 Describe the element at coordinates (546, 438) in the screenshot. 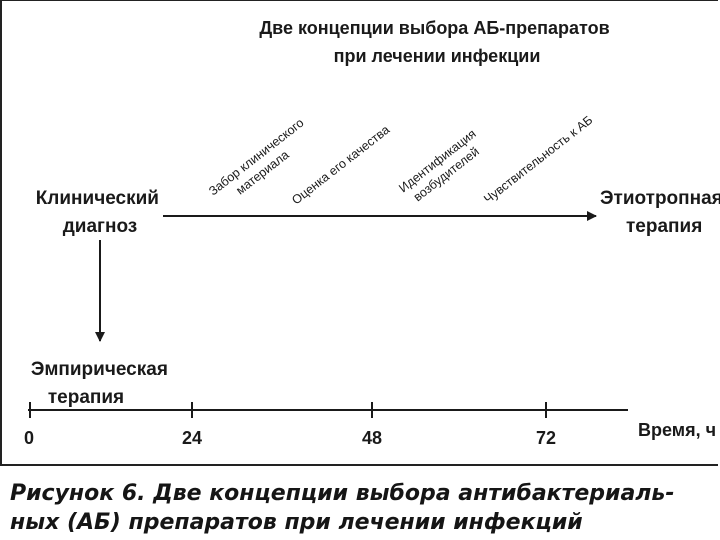

I see `time-tick-label: 72` at that location.